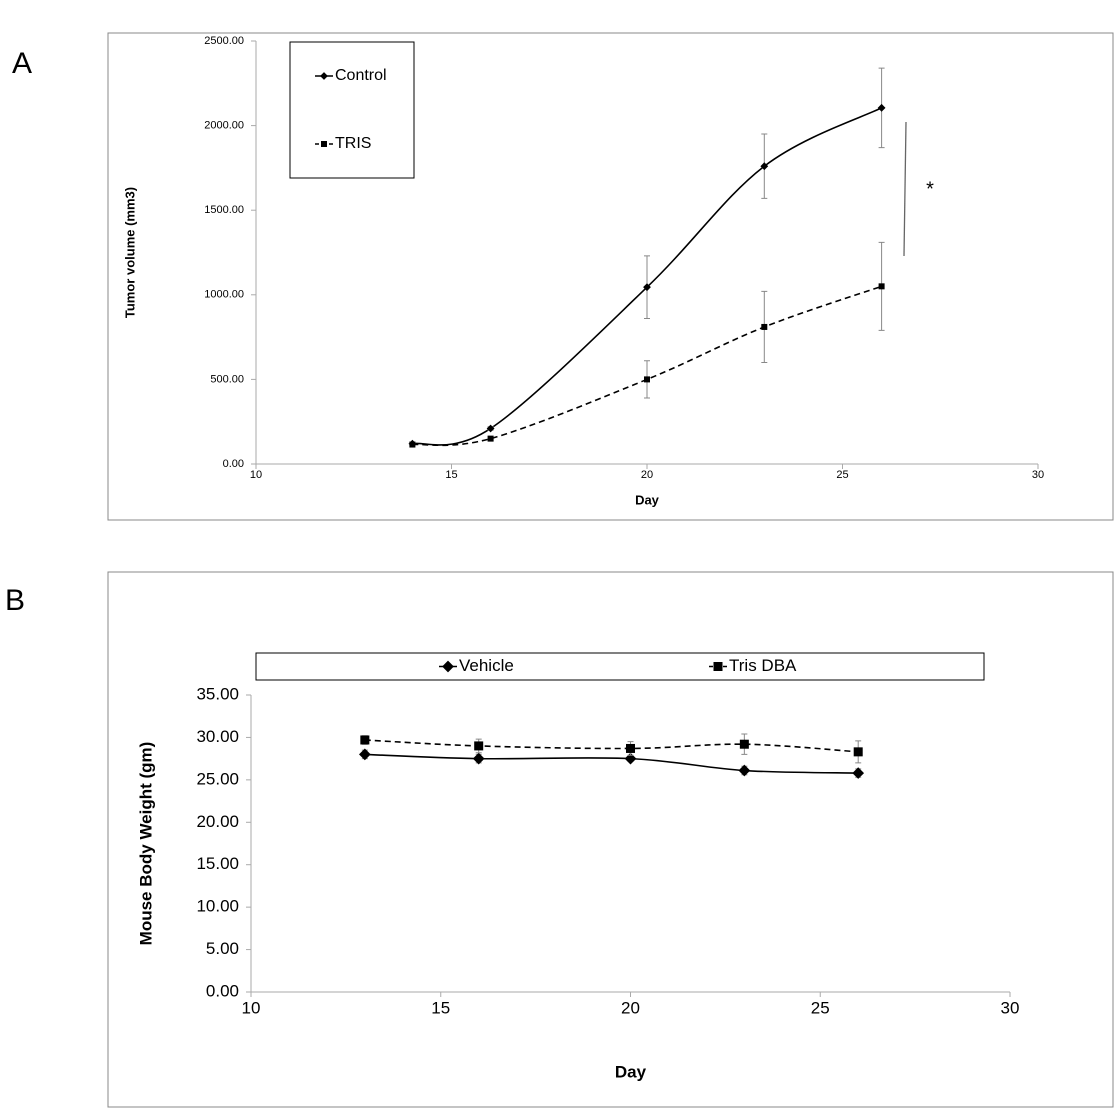  Describe the element at coordinates (15, 600) in the screenshot. I see `panel-label: B` at that location.